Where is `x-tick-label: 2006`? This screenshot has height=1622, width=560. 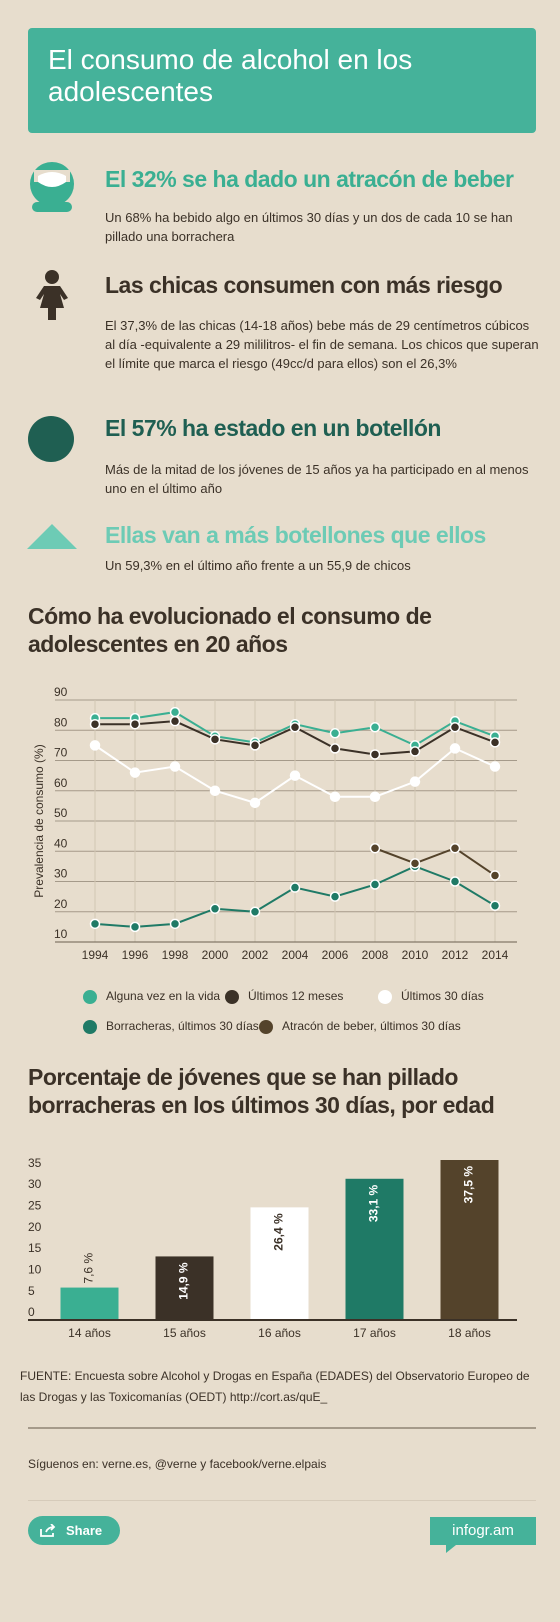 x-tick-label: 2006 is located at coordinates (335, 955).